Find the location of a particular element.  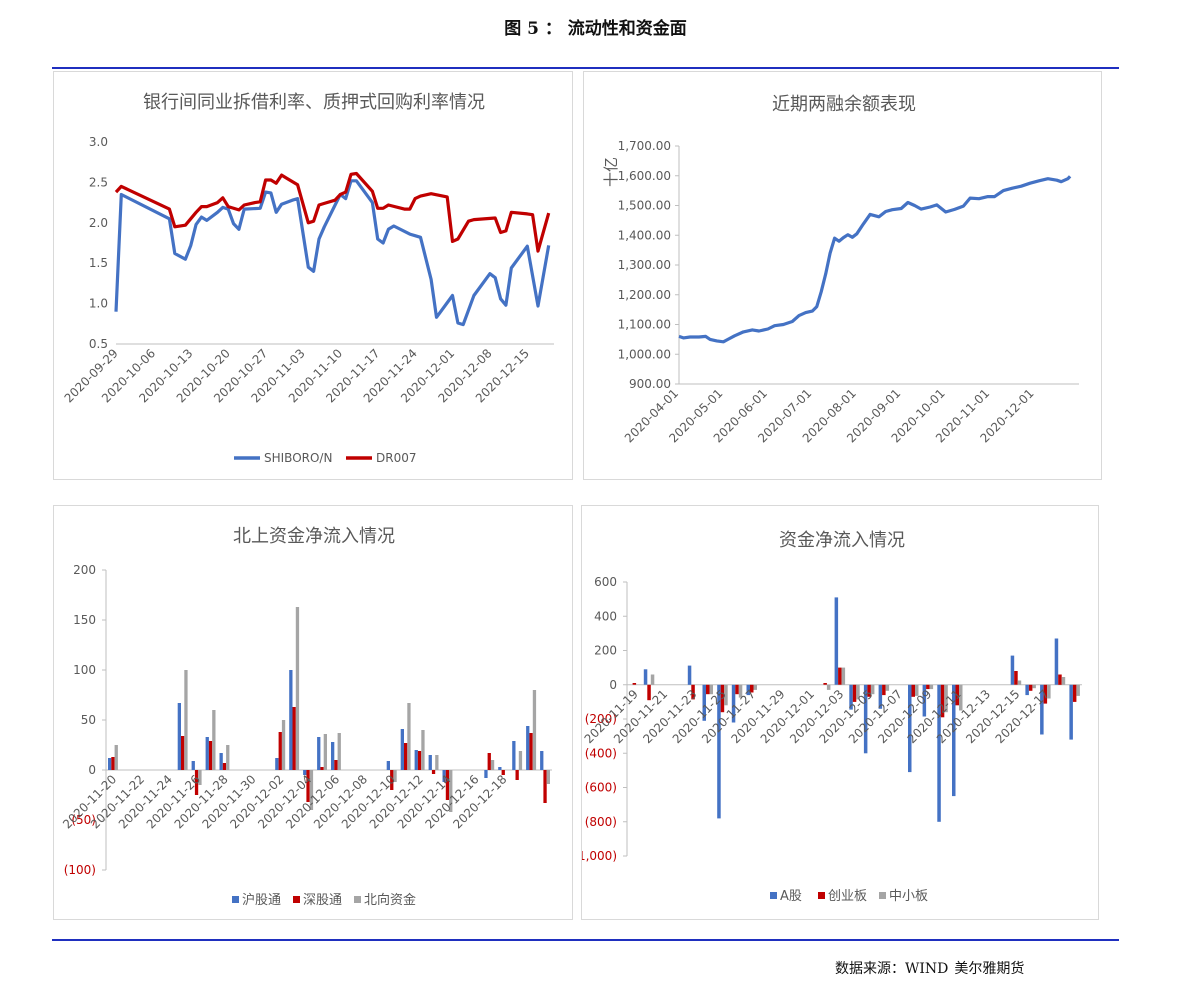

y-tick-label: 1,500.00 is located at coordinates (644, 206).